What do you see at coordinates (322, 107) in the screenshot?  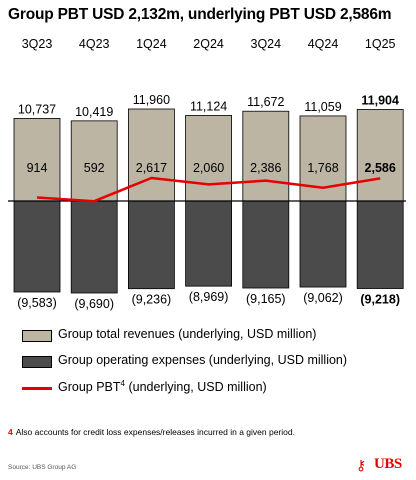 I see `revenue-value-label: 11,059` at bounding box center [322, 107].